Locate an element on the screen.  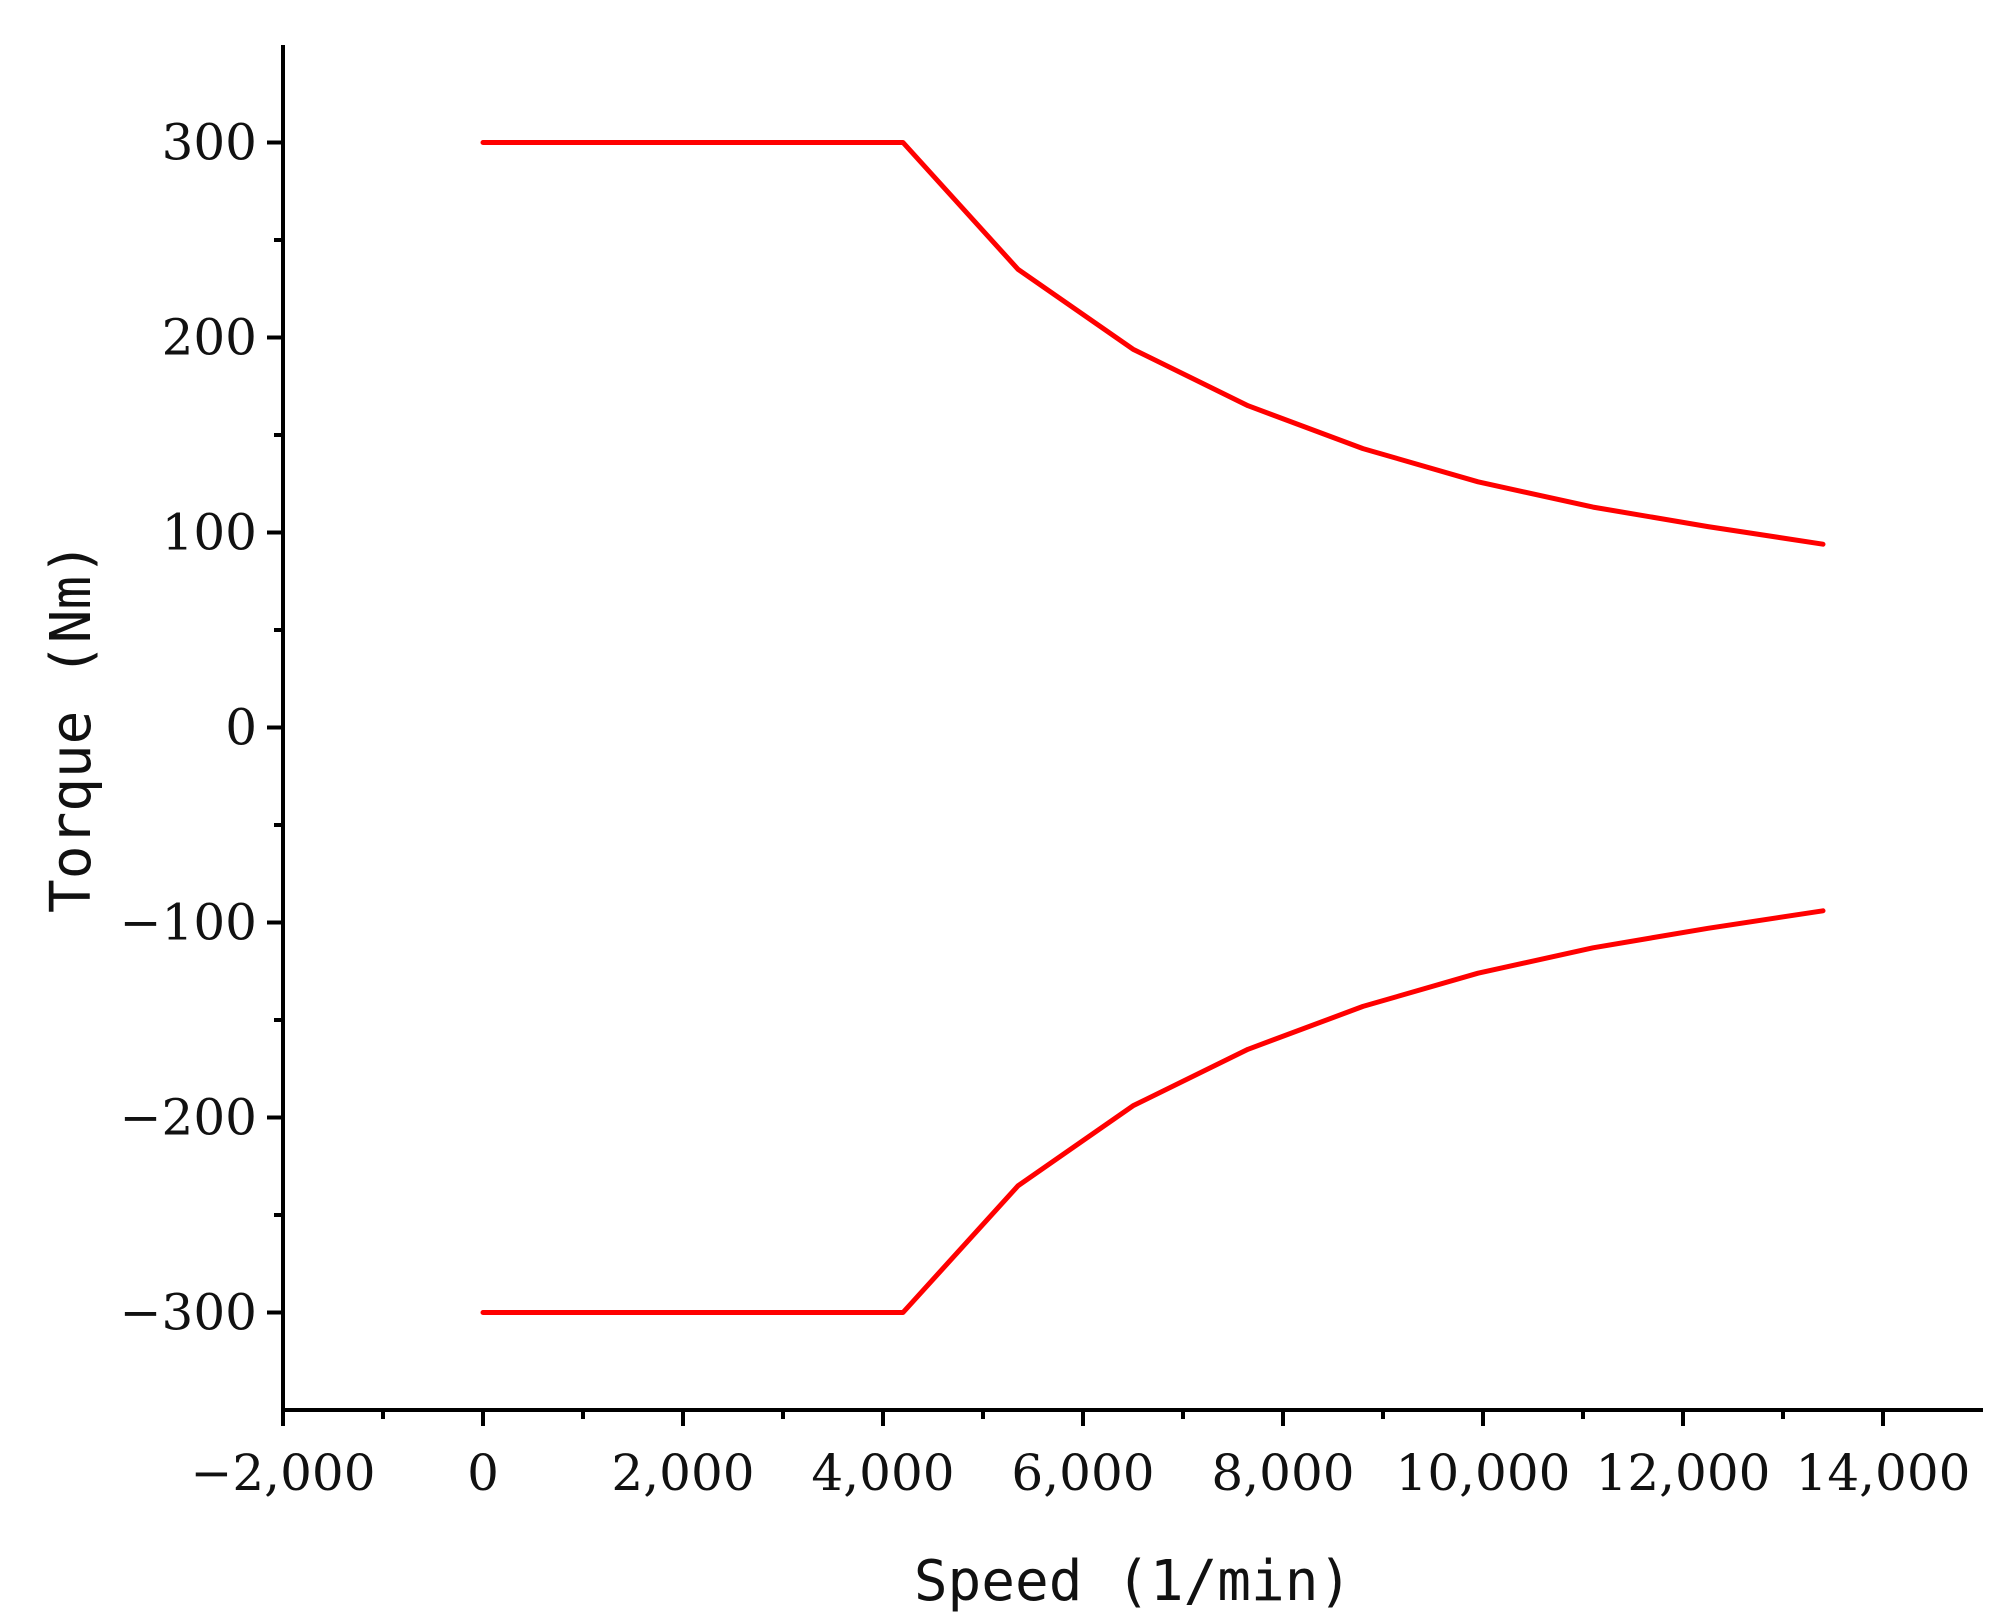
x-tick-label: −2,000 is located at coordinates (282, 1473).